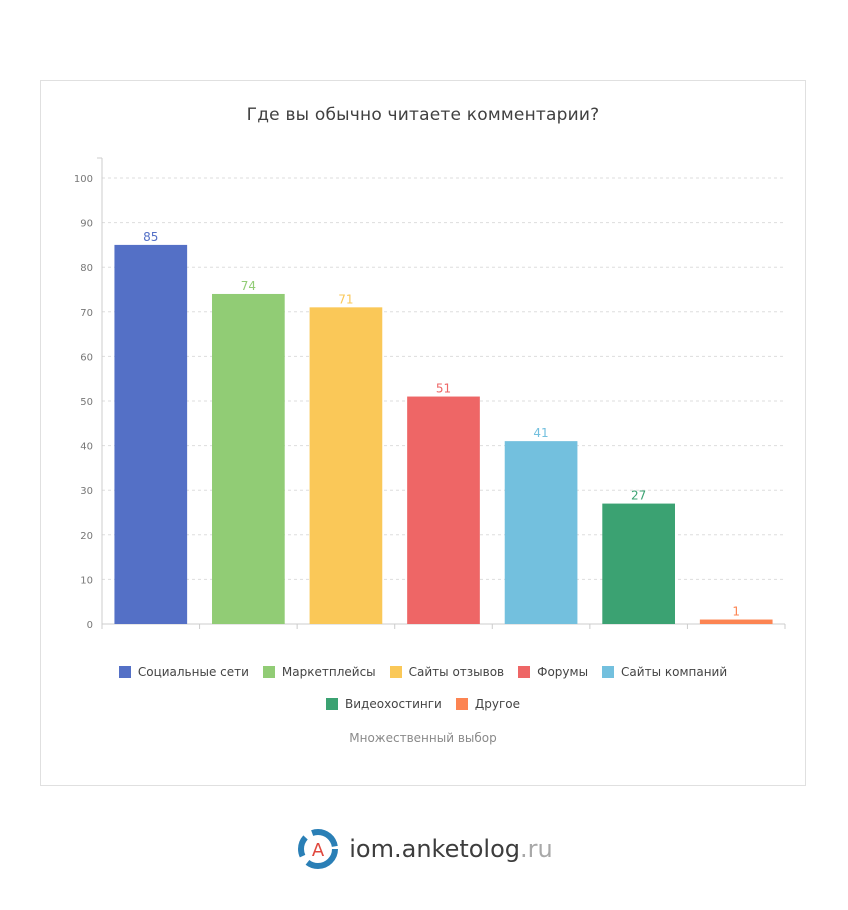 This screenshot has width=848, height=910. I want to click on data-label: 1, so click(736, 612).